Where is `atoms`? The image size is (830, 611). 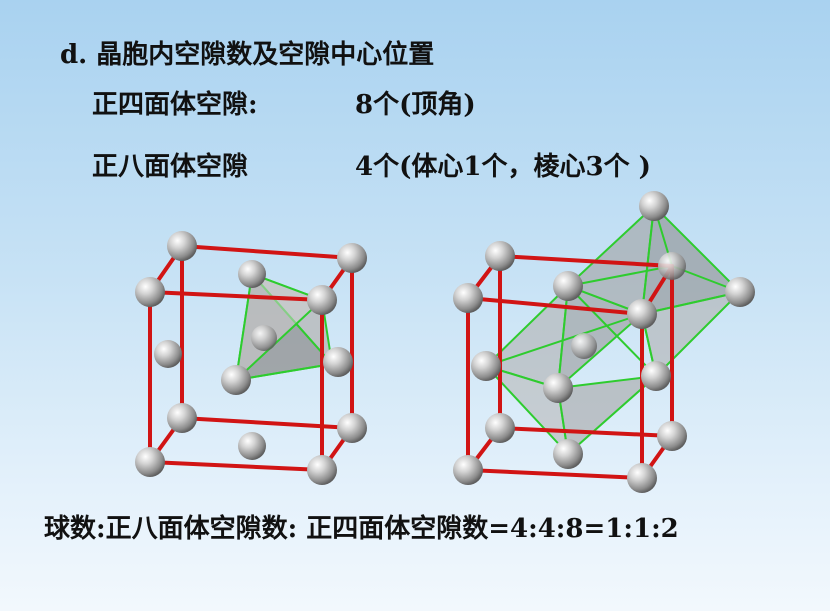
atoms is located at coordinates (251, 358).